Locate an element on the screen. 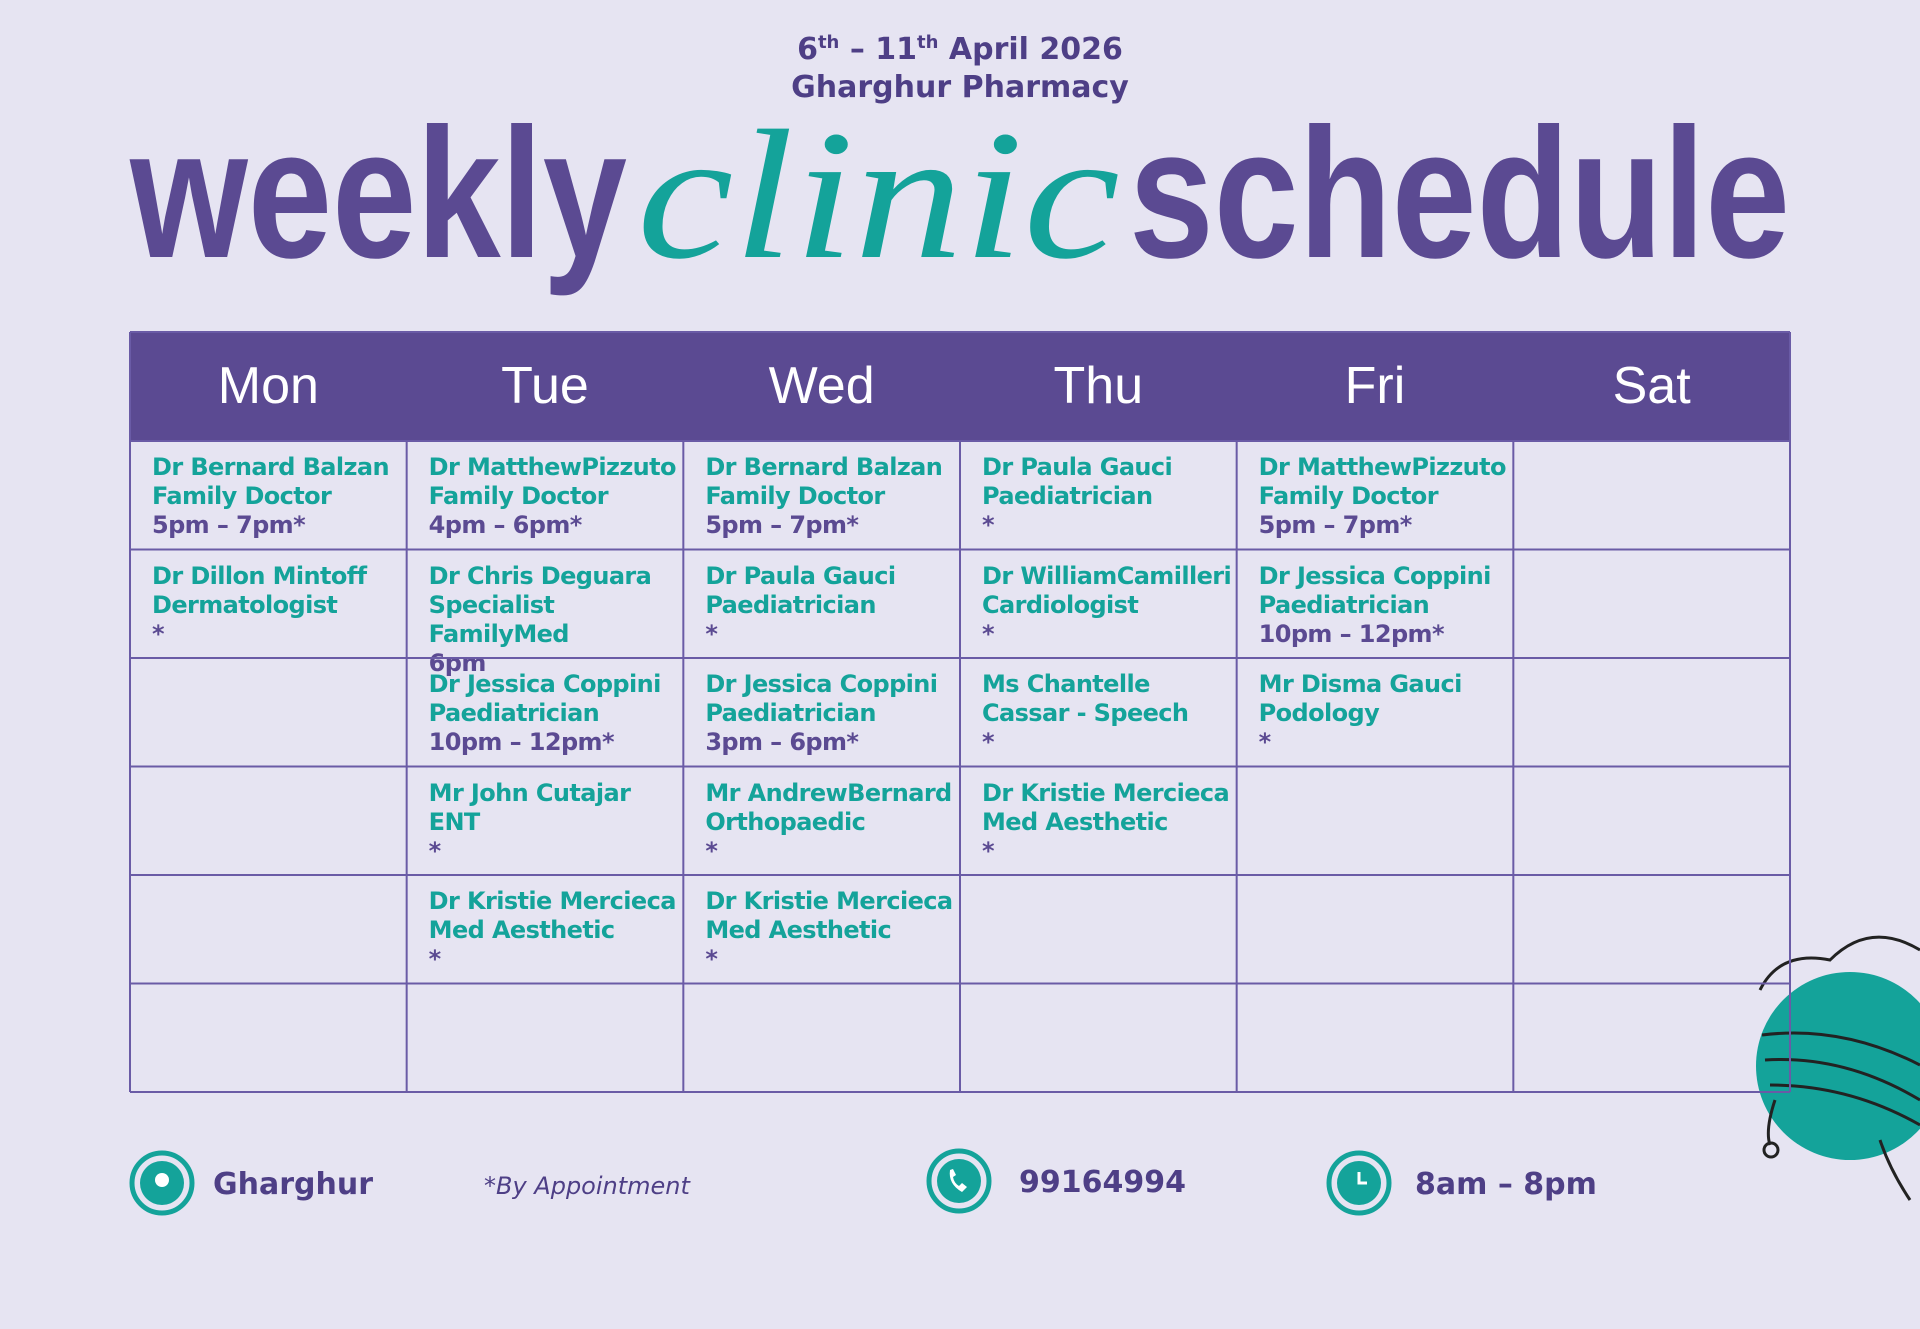 Image resolution: width=1920 pixels, height=1329 pixels. doctor-role: Orthopaedic is located at coordinates (785, 821).